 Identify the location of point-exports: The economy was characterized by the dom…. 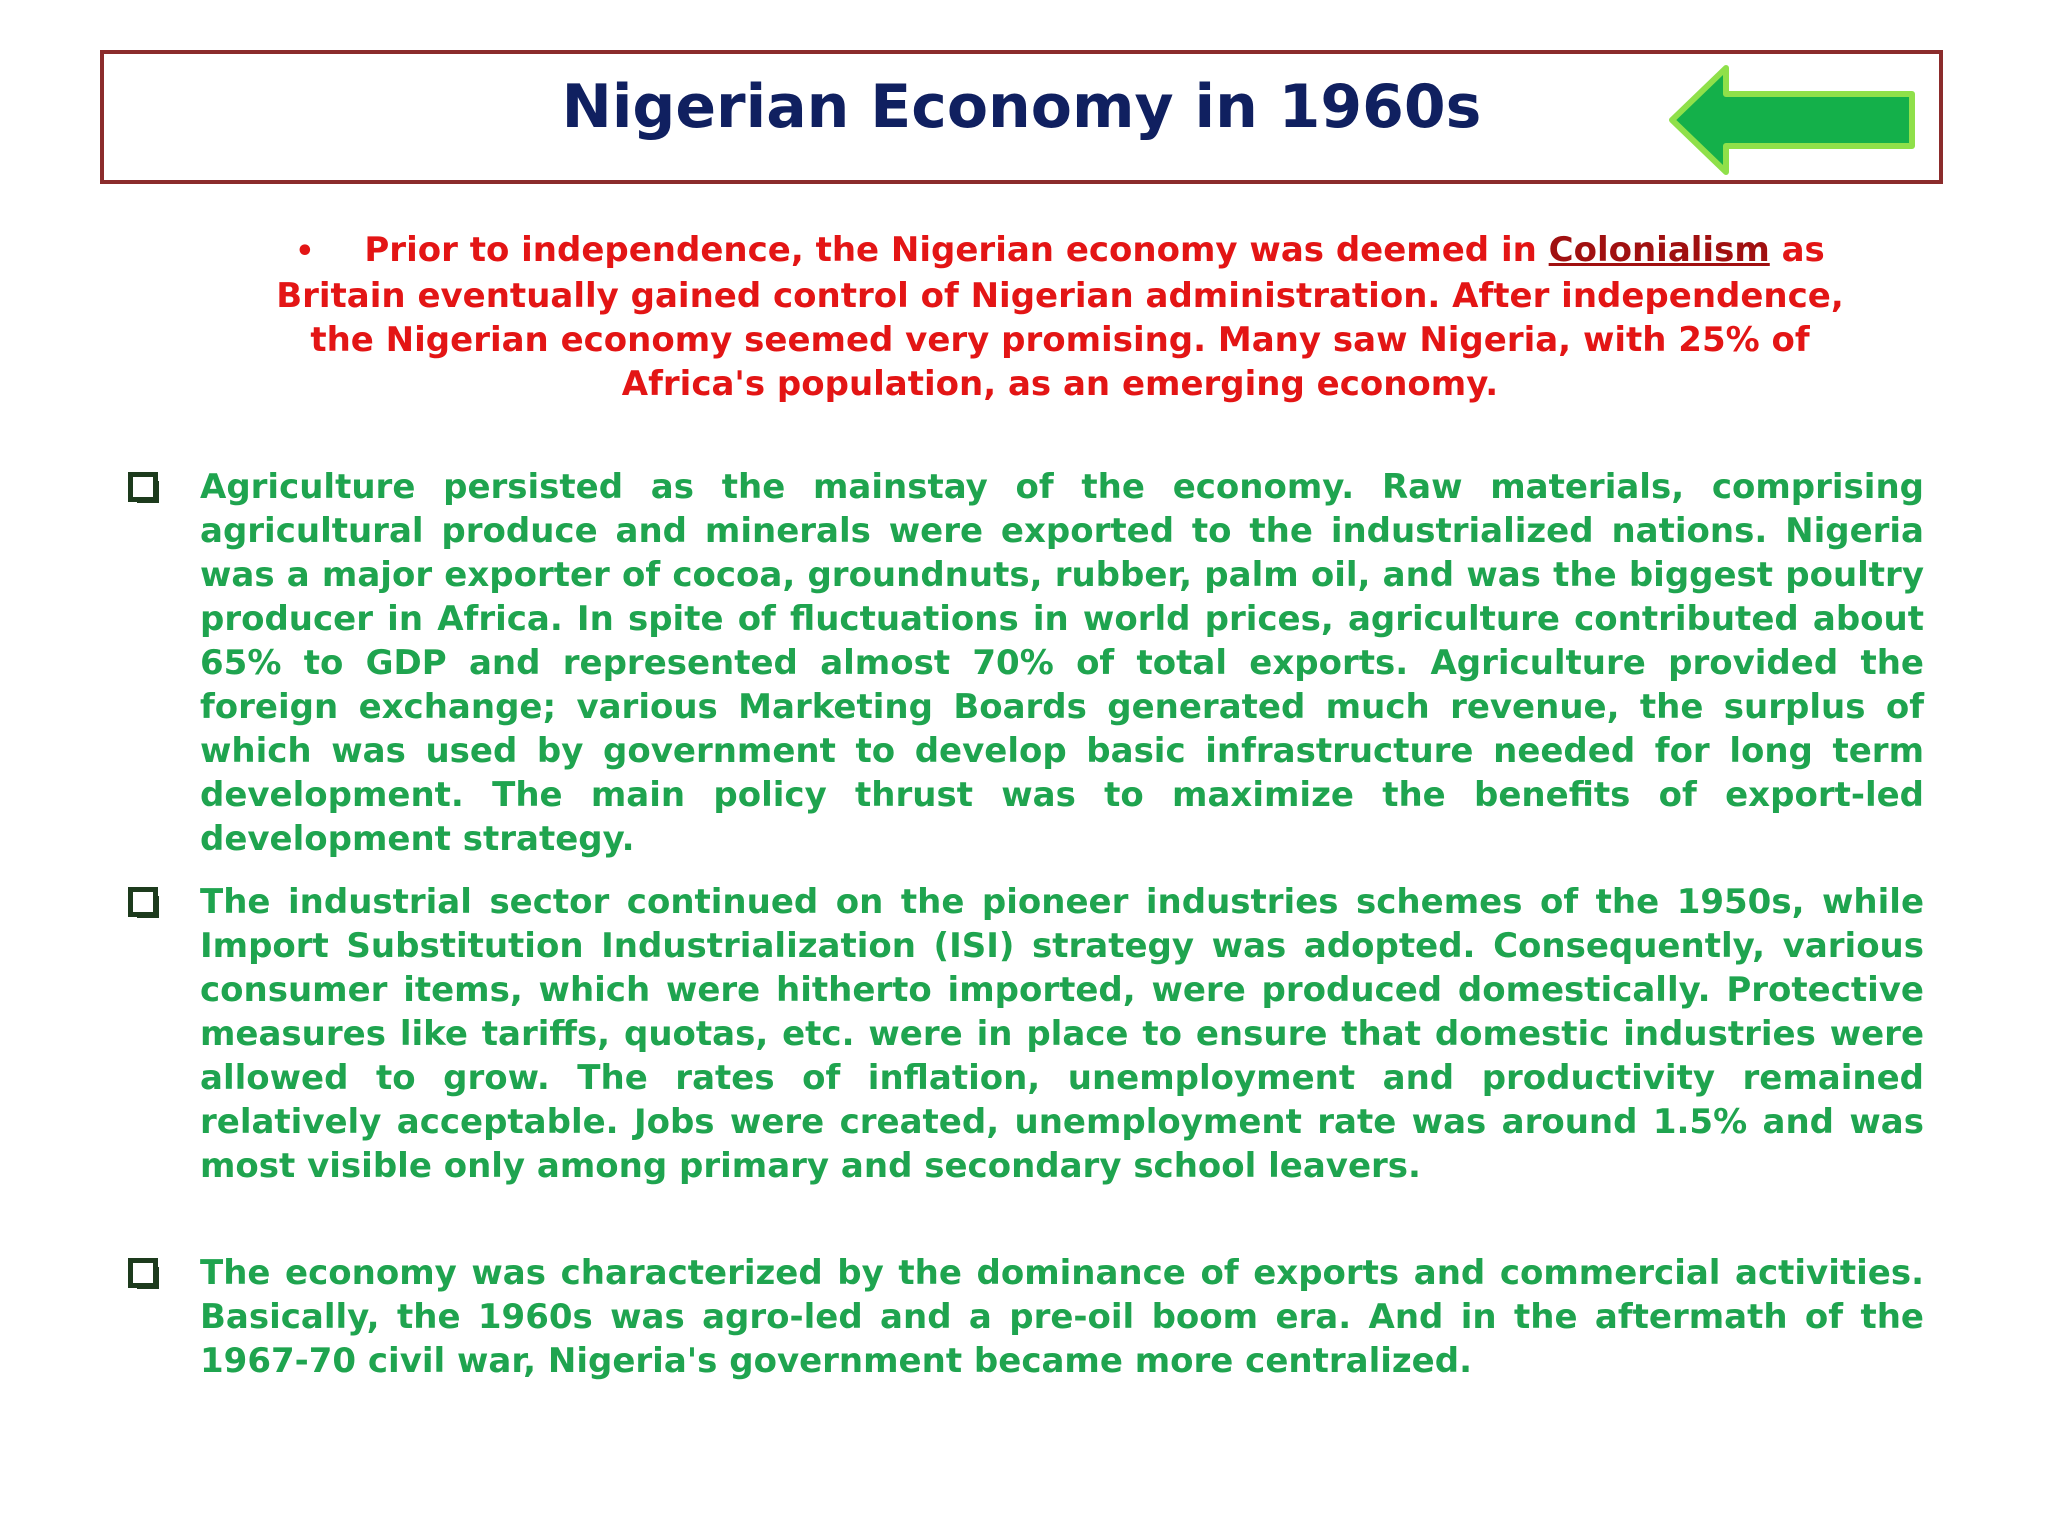
(1062, 1317).